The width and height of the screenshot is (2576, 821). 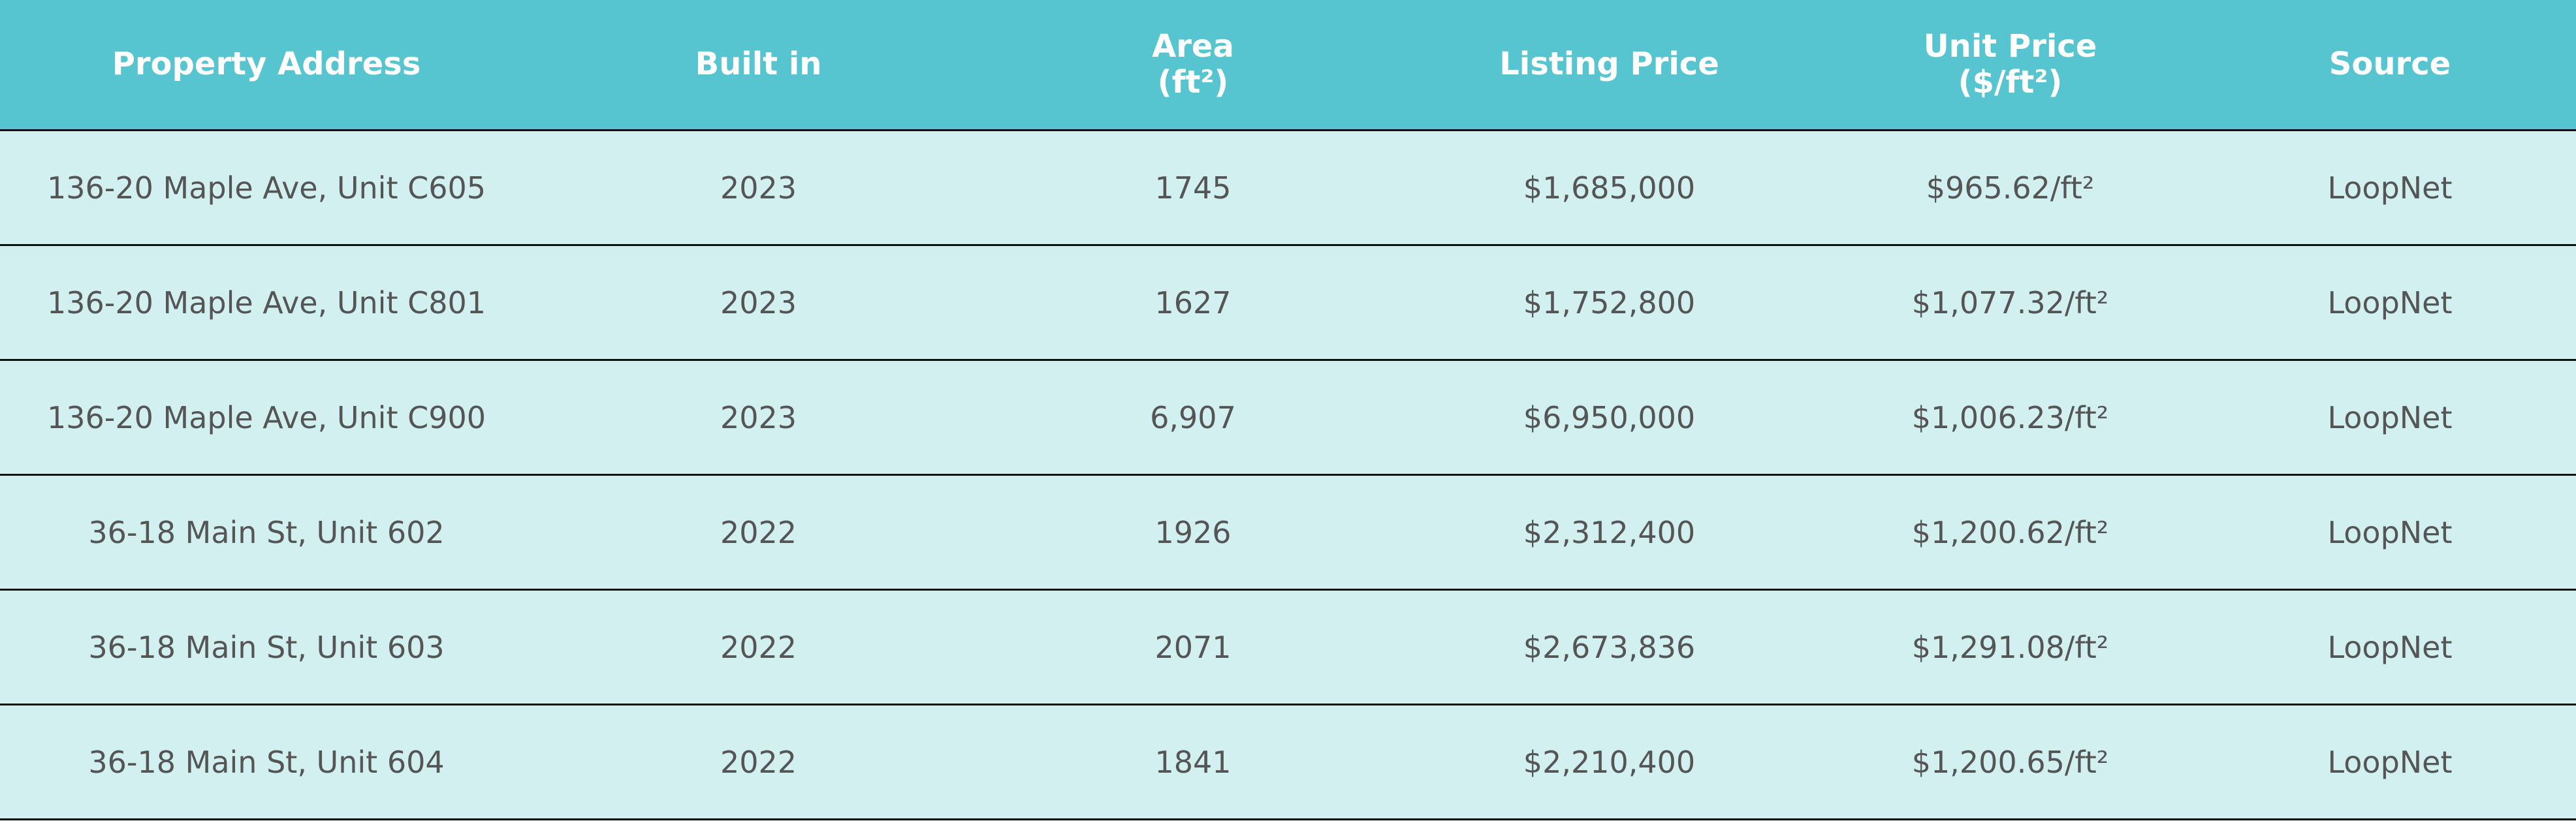 I want to click on header-cell: Area (ft²), so click(x=1193, y=65).